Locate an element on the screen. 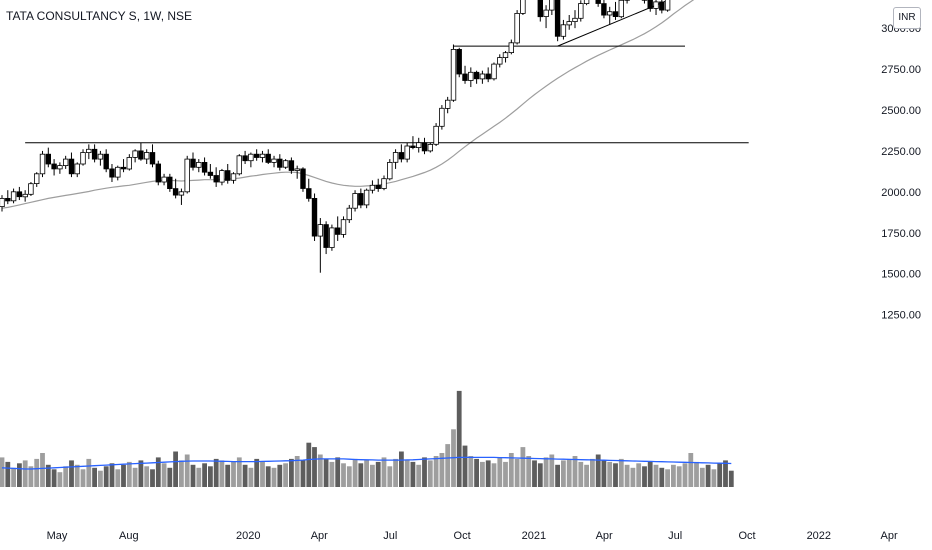 Image resolution: width=932 pixels, height=550 pixels. x-tick-label: 2022 is located at coordinates (819, 536).